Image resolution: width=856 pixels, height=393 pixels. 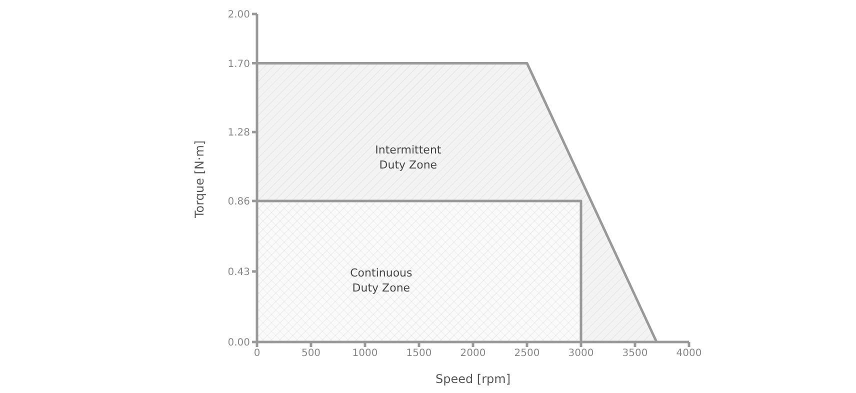 I want to click on annotation: Intermittent Duty Zone, so click(x=408, y=157).